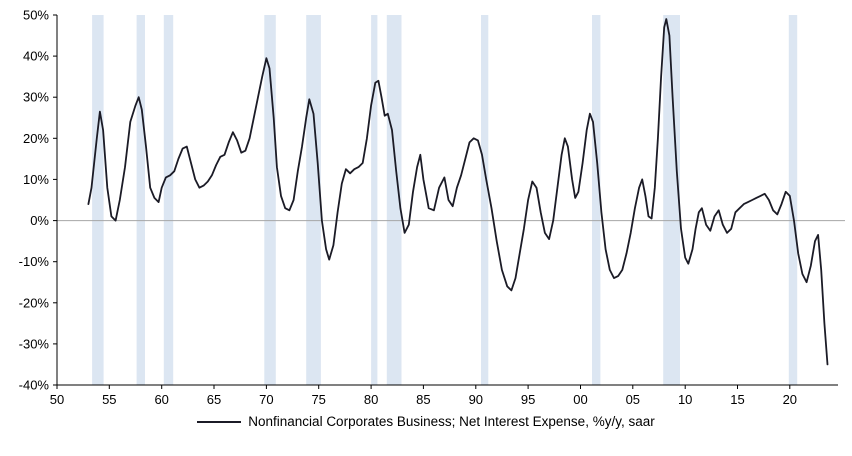 The image size is (852, 456). I want to click on y-tick-label: -30%, so click(34, 343).